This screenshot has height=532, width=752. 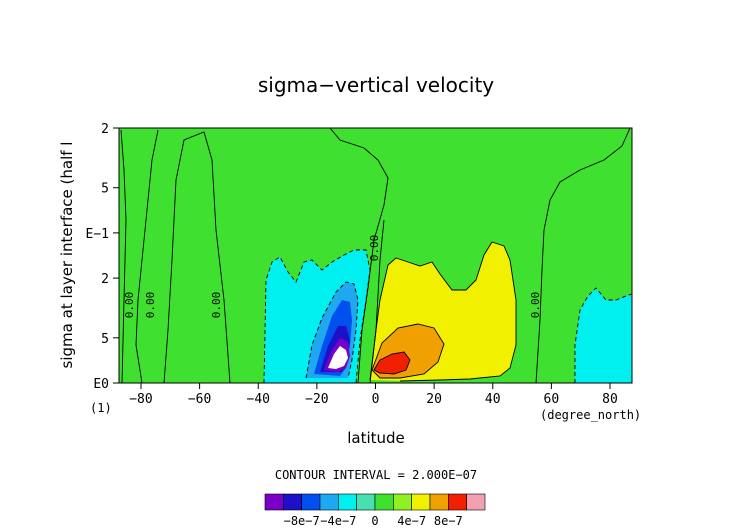 I want to click on contour-neg-inner, so click(x=332, y=330).